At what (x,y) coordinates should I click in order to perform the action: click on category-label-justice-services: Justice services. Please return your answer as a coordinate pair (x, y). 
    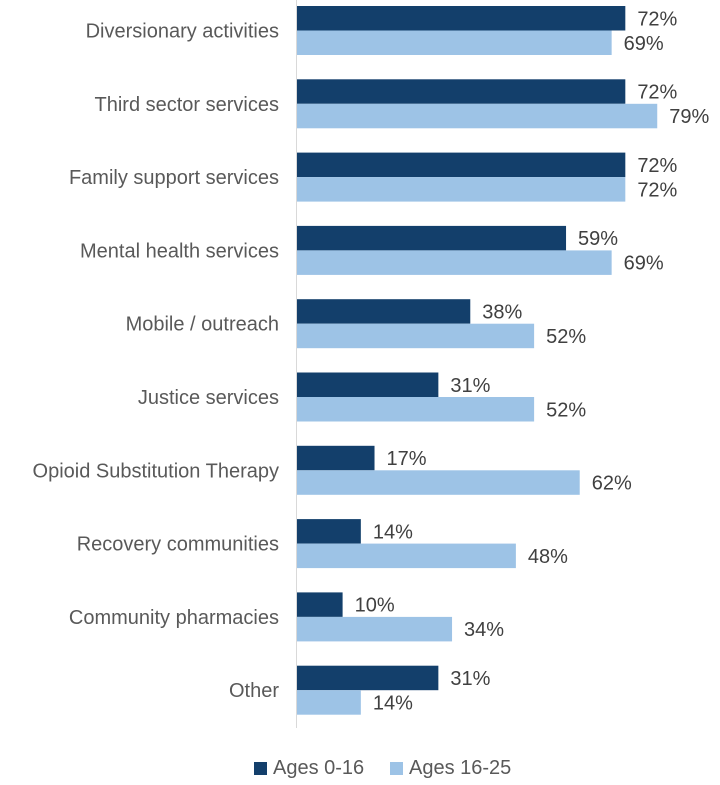
    Looking at the image, I should click on (208, 398).